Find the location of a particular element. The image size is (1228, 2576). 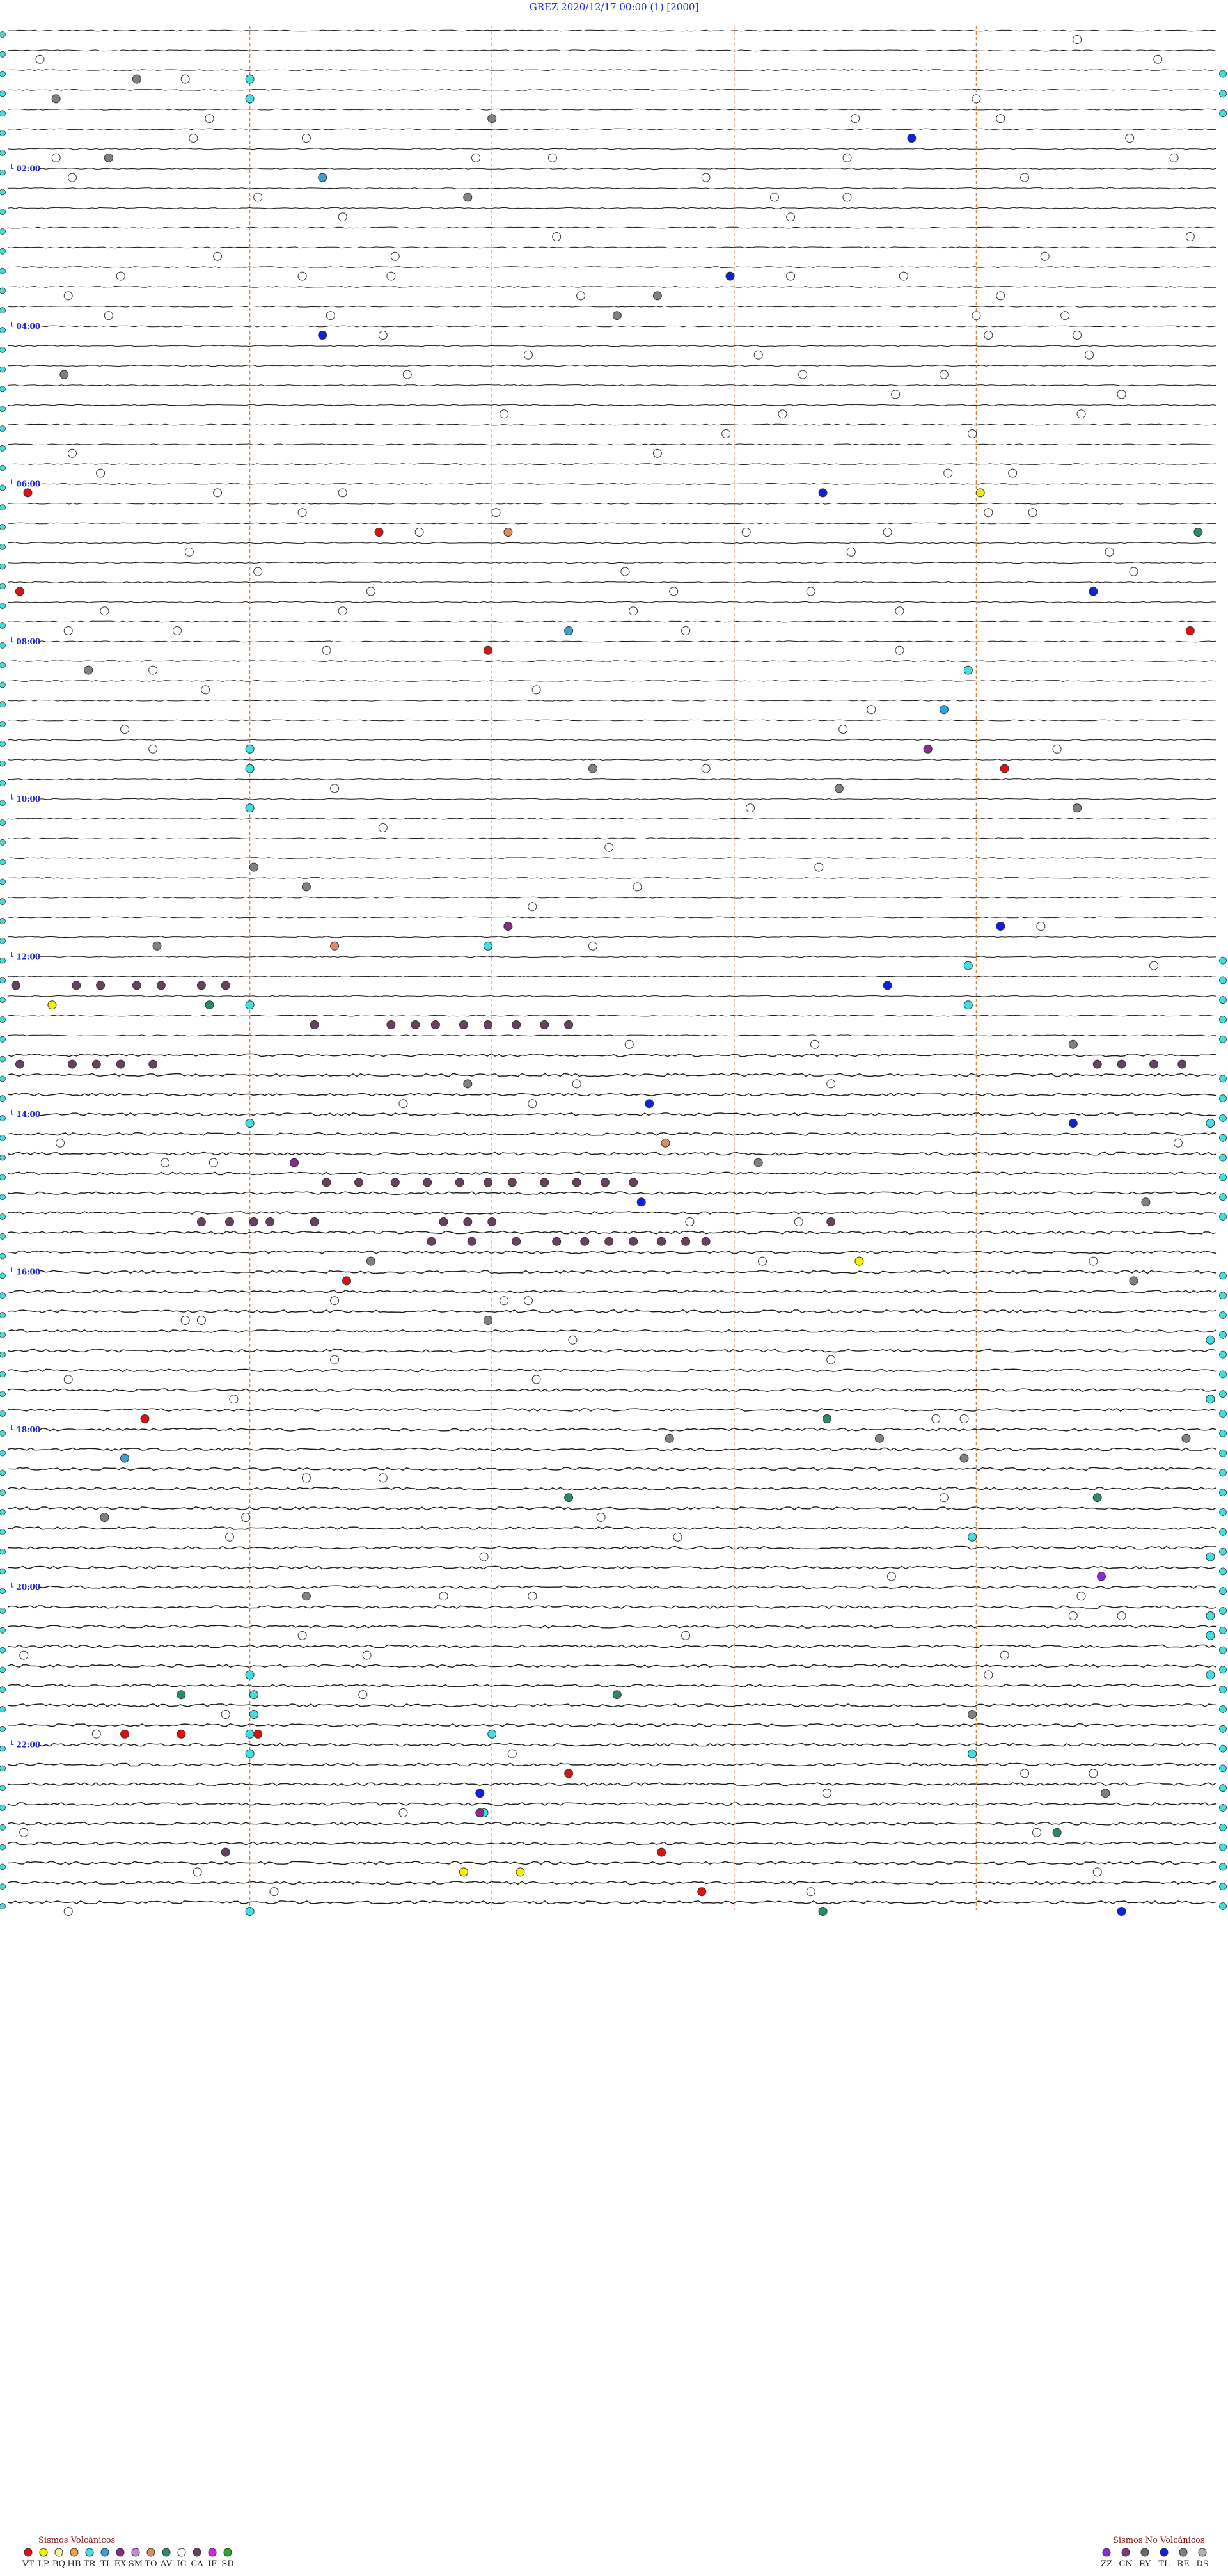

hour-label-6: └ 14:00 is located at coordinates (24, 1114).